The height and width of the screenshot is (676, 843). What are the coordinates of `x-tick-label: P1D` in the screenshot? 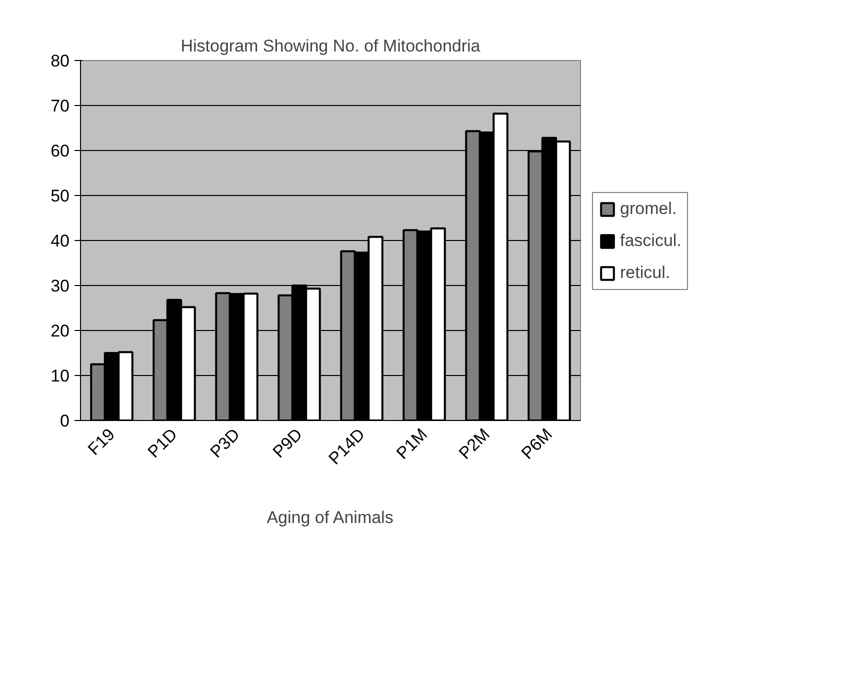 It's located at (162, 443).